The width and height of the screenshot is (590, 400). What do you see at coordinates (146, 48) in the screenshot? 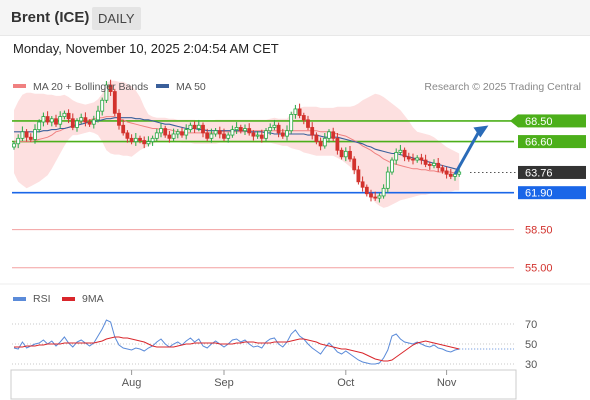
I see `timestamp: Monday, November 10, 2025 2:04:54 AM CET` at bounding box center [146, 48].